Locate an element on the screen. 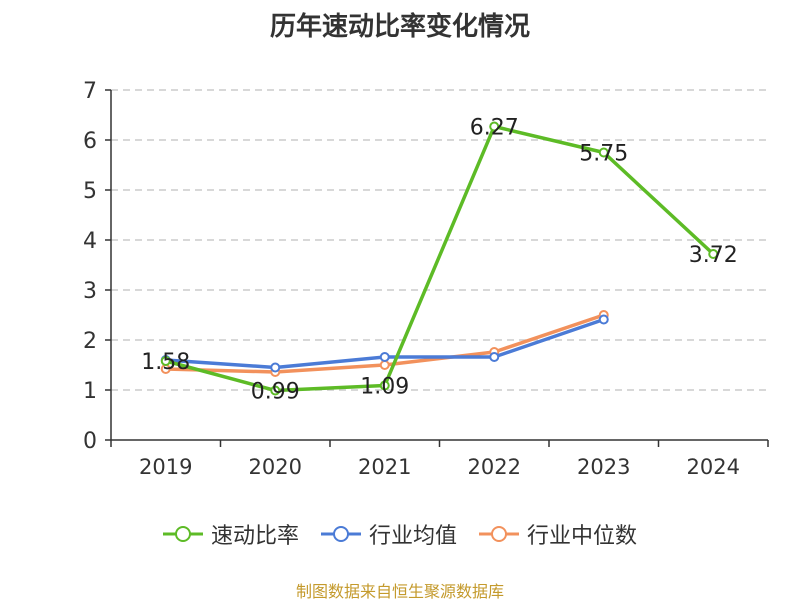  x-tick-label: 2022 is located at coordinates (494, 467).